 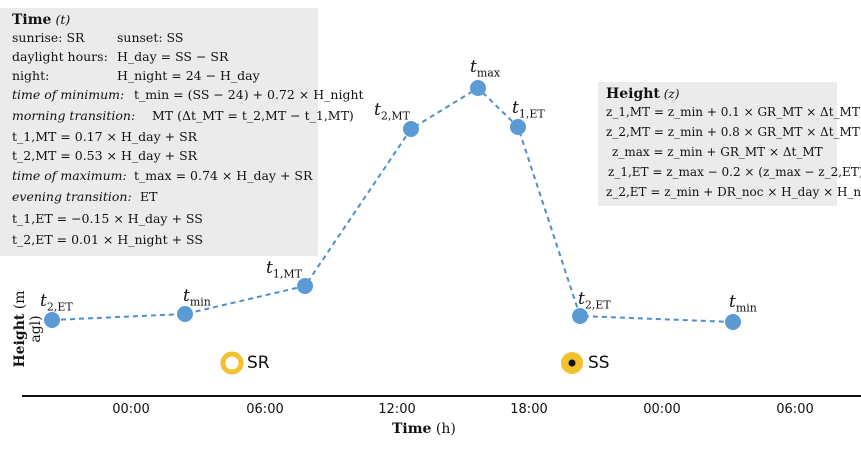 I want to click on time-row-evening-transition: evening transition: ET, so click(x=85, y=196).